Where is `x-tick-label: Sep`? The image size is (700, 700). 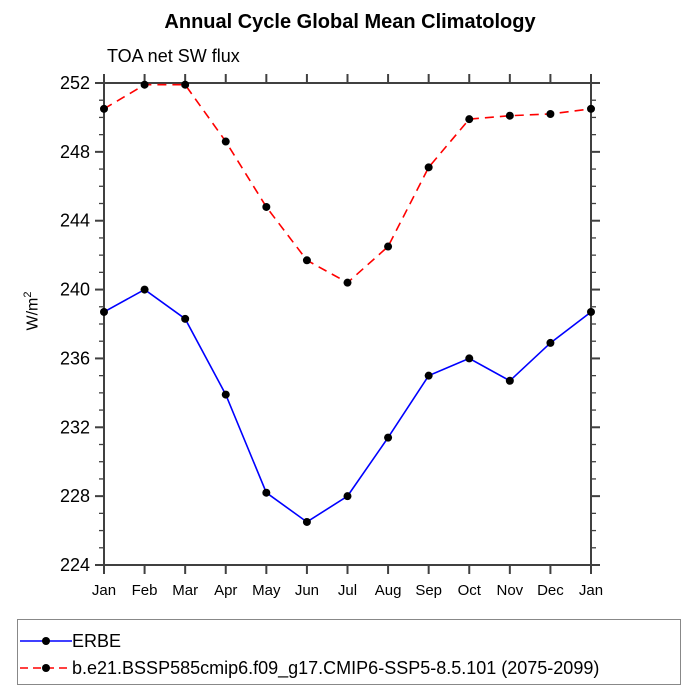 x-tick-label: Sep is located at coordinates (428, 590).